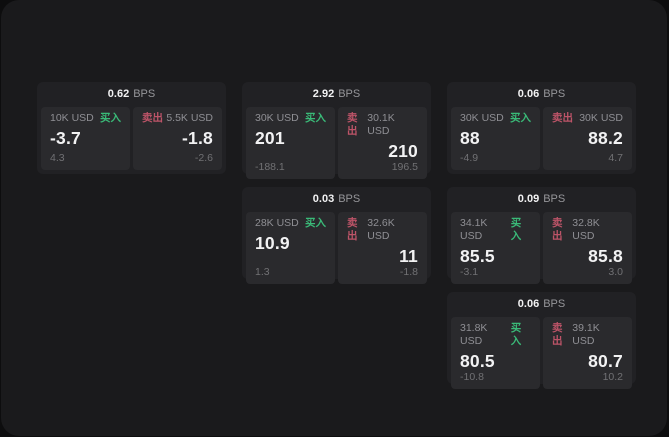 This screenshot has height=437, width=669. I want to click on buy-price: 85.5, so click(477, 256).